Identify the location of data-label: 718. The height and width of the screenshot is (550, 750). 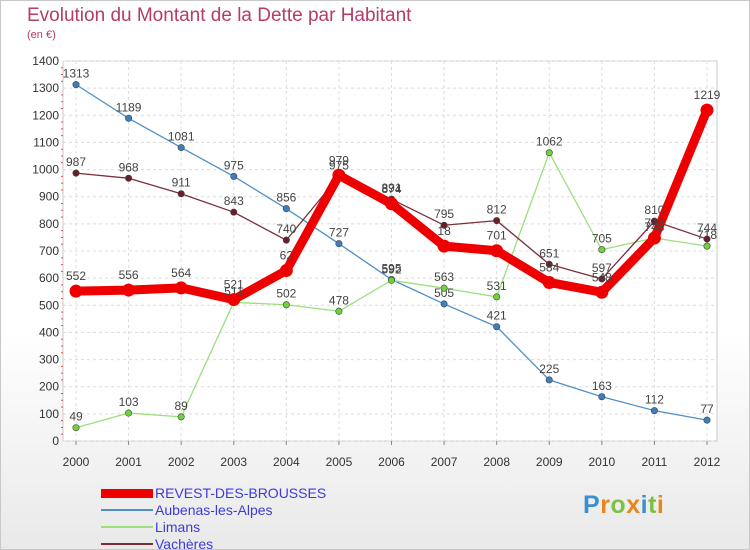
(707, 235).